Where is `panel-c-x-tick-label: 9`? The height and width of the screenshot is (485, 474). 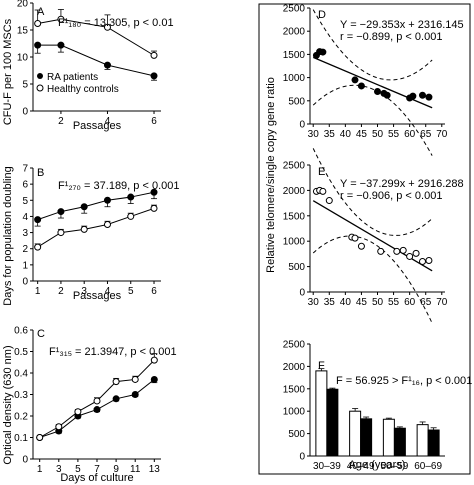
panel-c-x-tick-label: 9 is located at coordinates (116, 469).